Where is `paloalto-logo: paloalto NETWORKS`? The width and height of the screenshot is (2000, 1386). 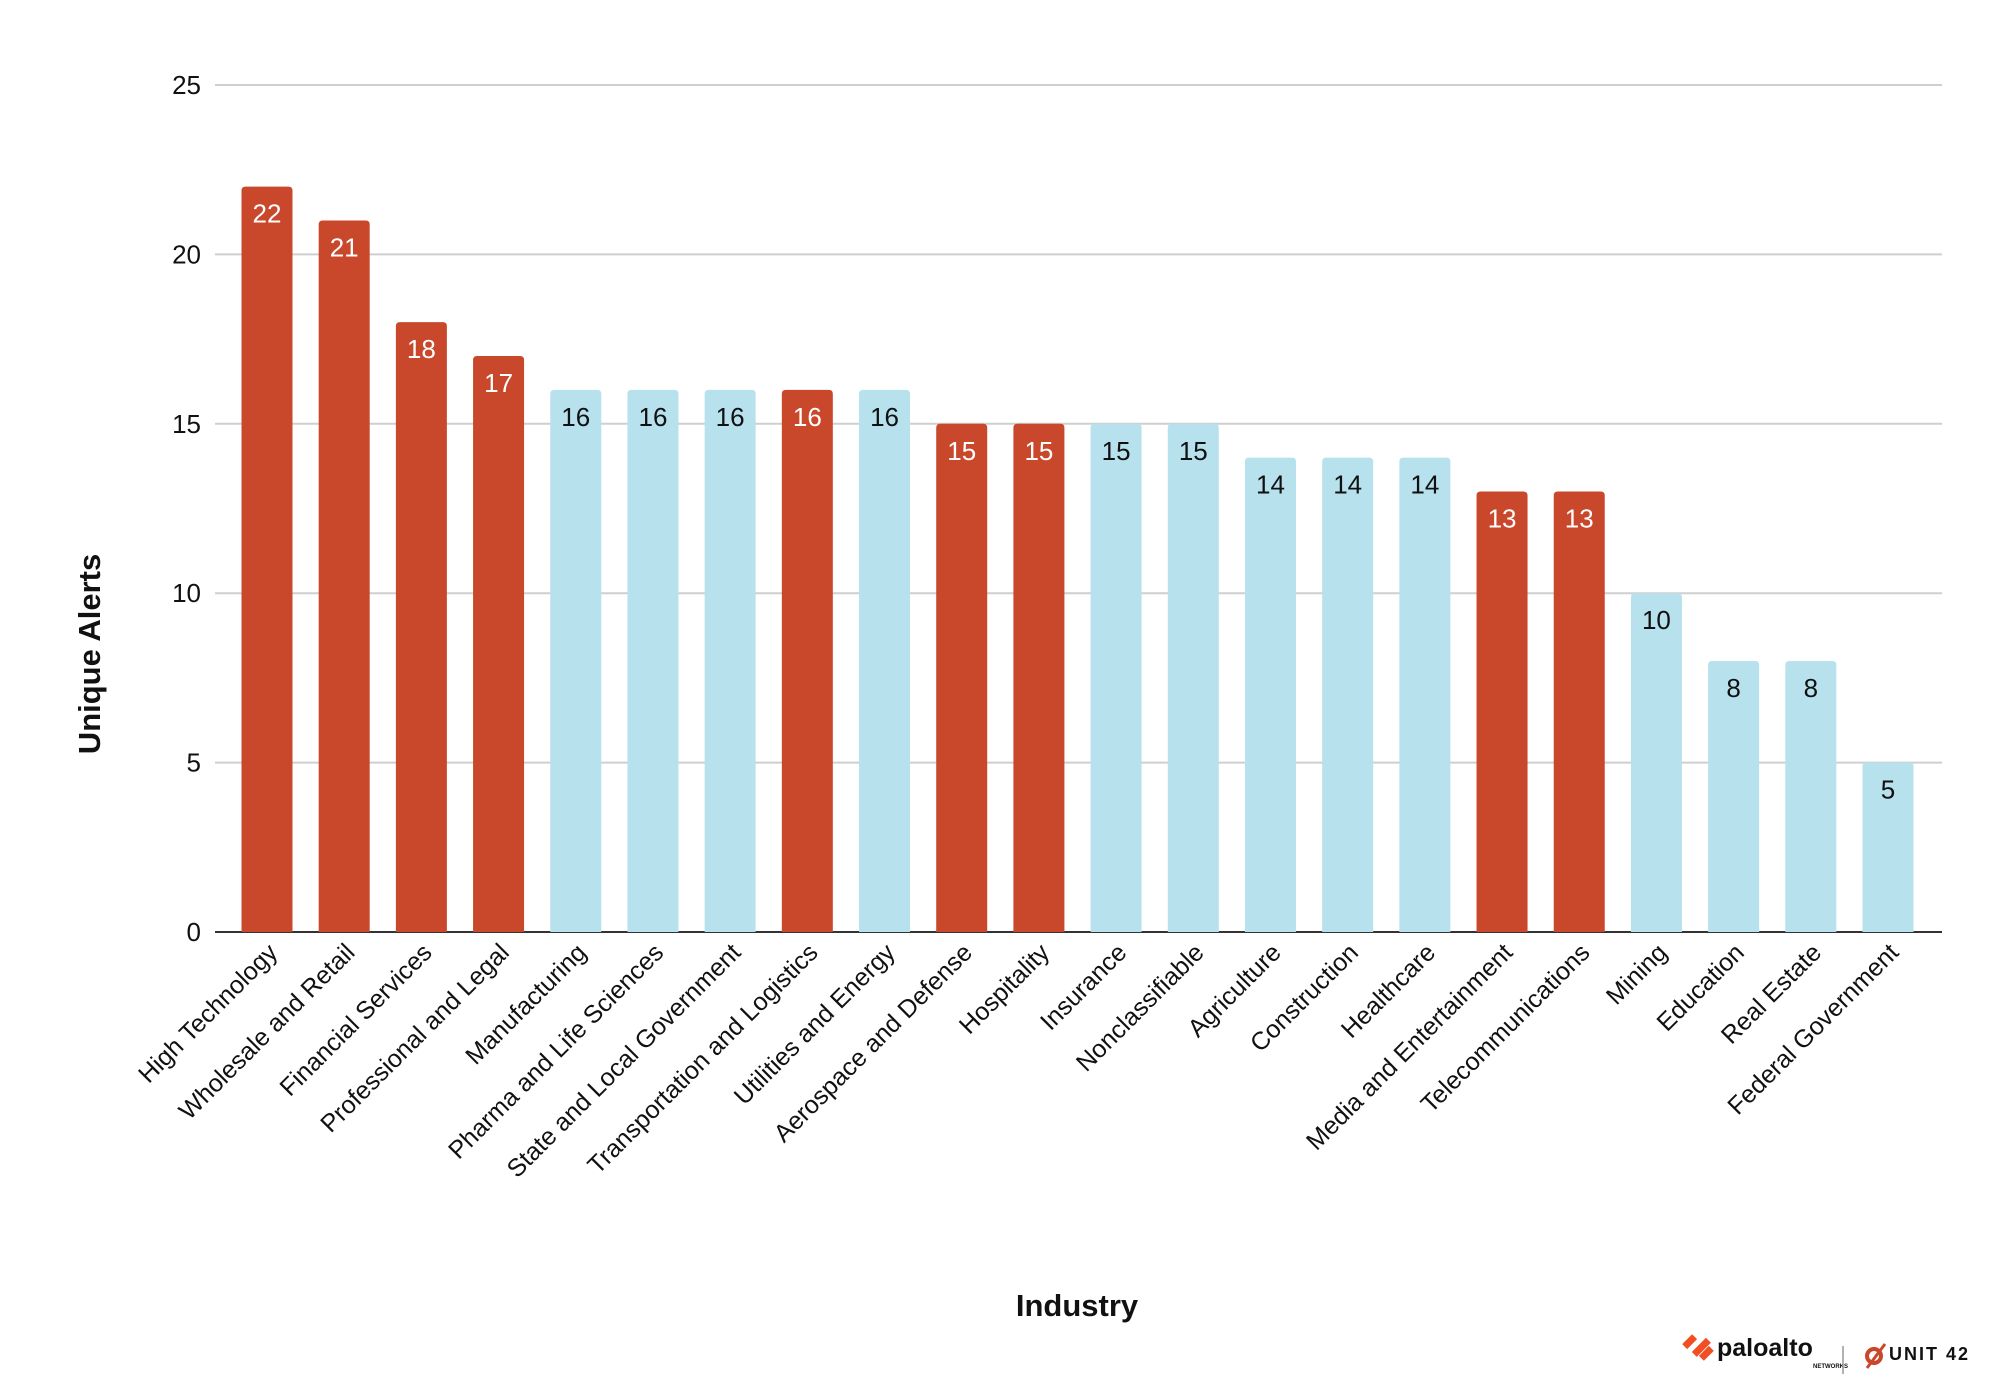
paloalto-logo: paloalto NETWORKS is located at coordinates (1765, 1352).